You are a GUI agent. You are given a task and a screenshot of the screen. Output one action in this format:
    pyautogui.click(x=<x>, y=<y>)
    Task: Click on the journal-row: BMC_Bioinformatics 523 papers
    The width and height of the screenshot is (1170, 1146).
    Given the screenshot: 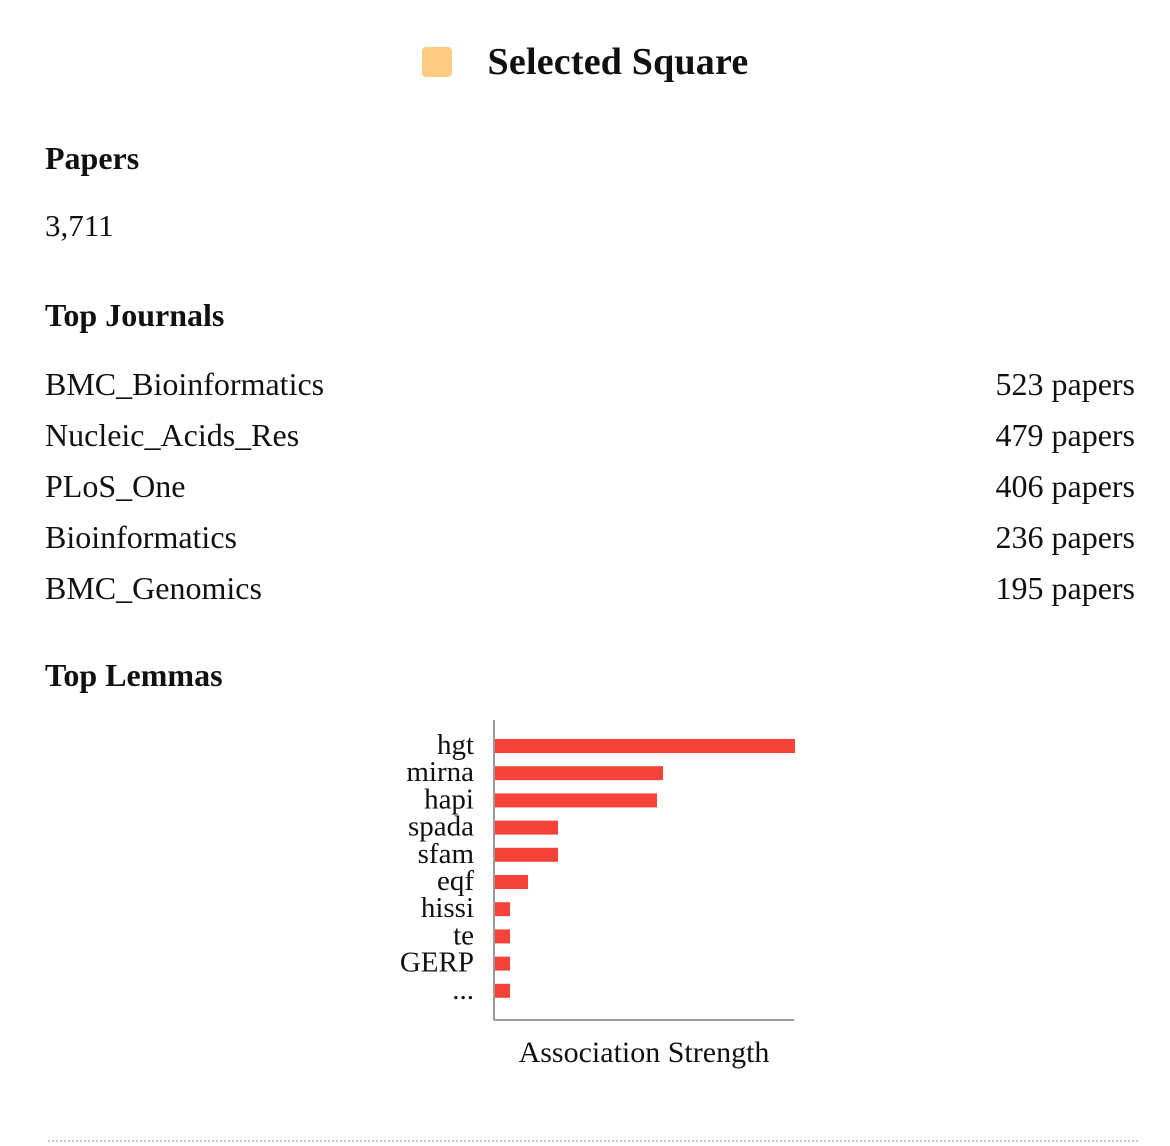 What is the action you would take?
    pyautogui.click(x=590, y=387)
    